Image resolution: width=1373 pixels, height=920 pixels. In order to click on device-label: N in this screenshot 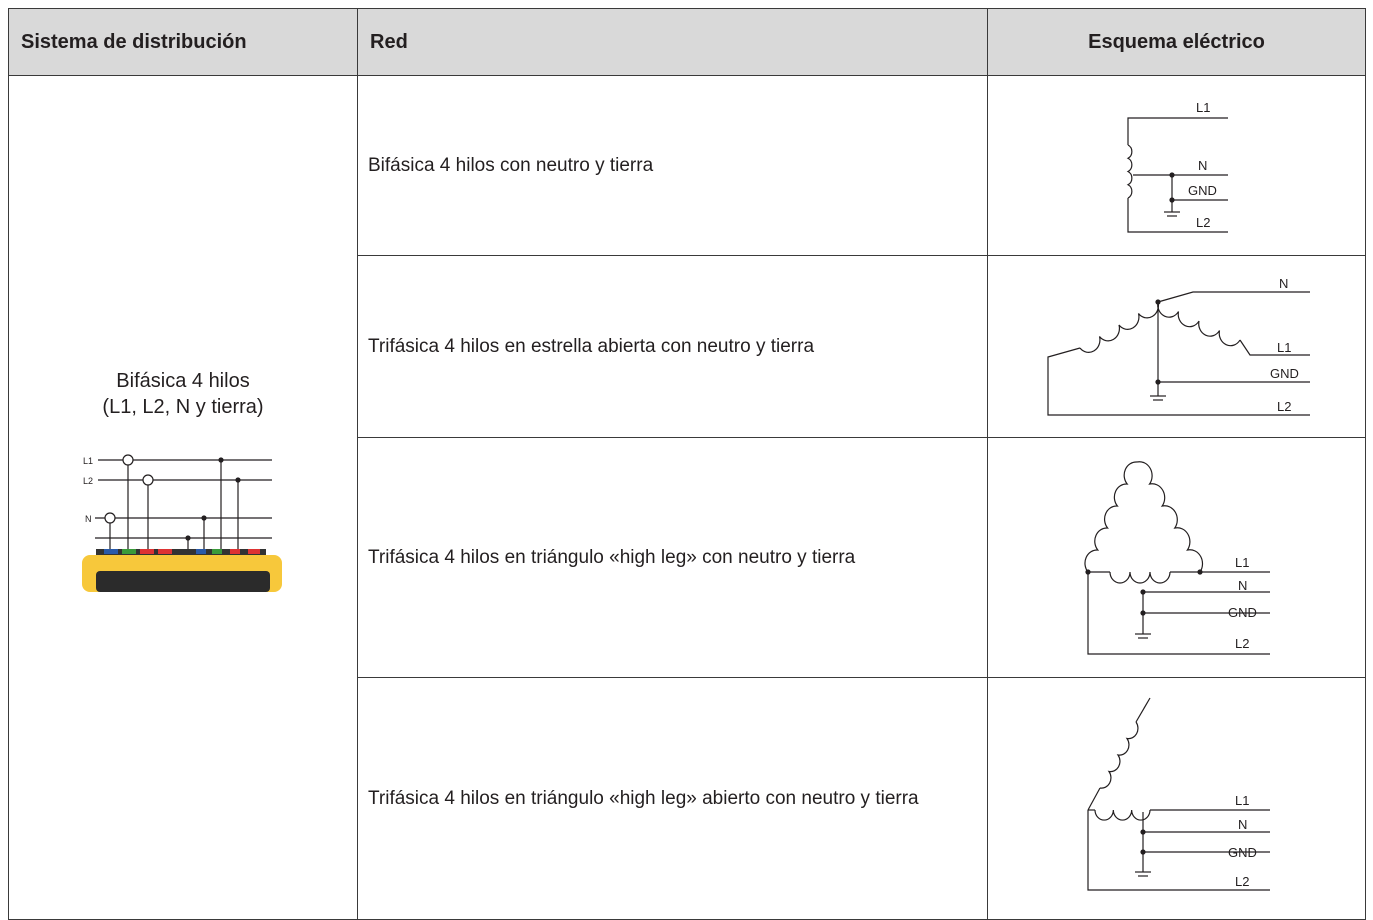, I will do `click(88, 519)`.